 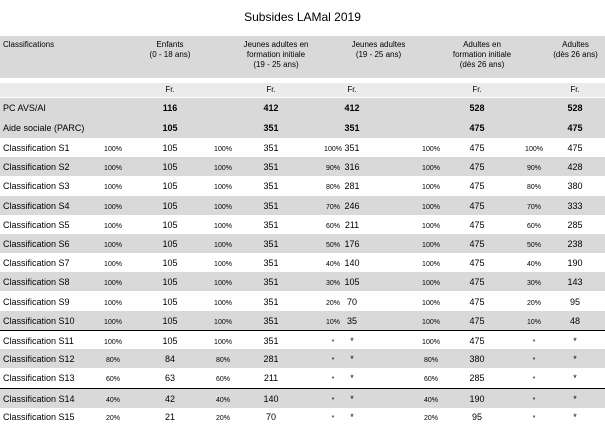 What do you see at coordinates (575, 206) in the screenshot?
I see `row-value: 333` at bounding box center [575, 206].